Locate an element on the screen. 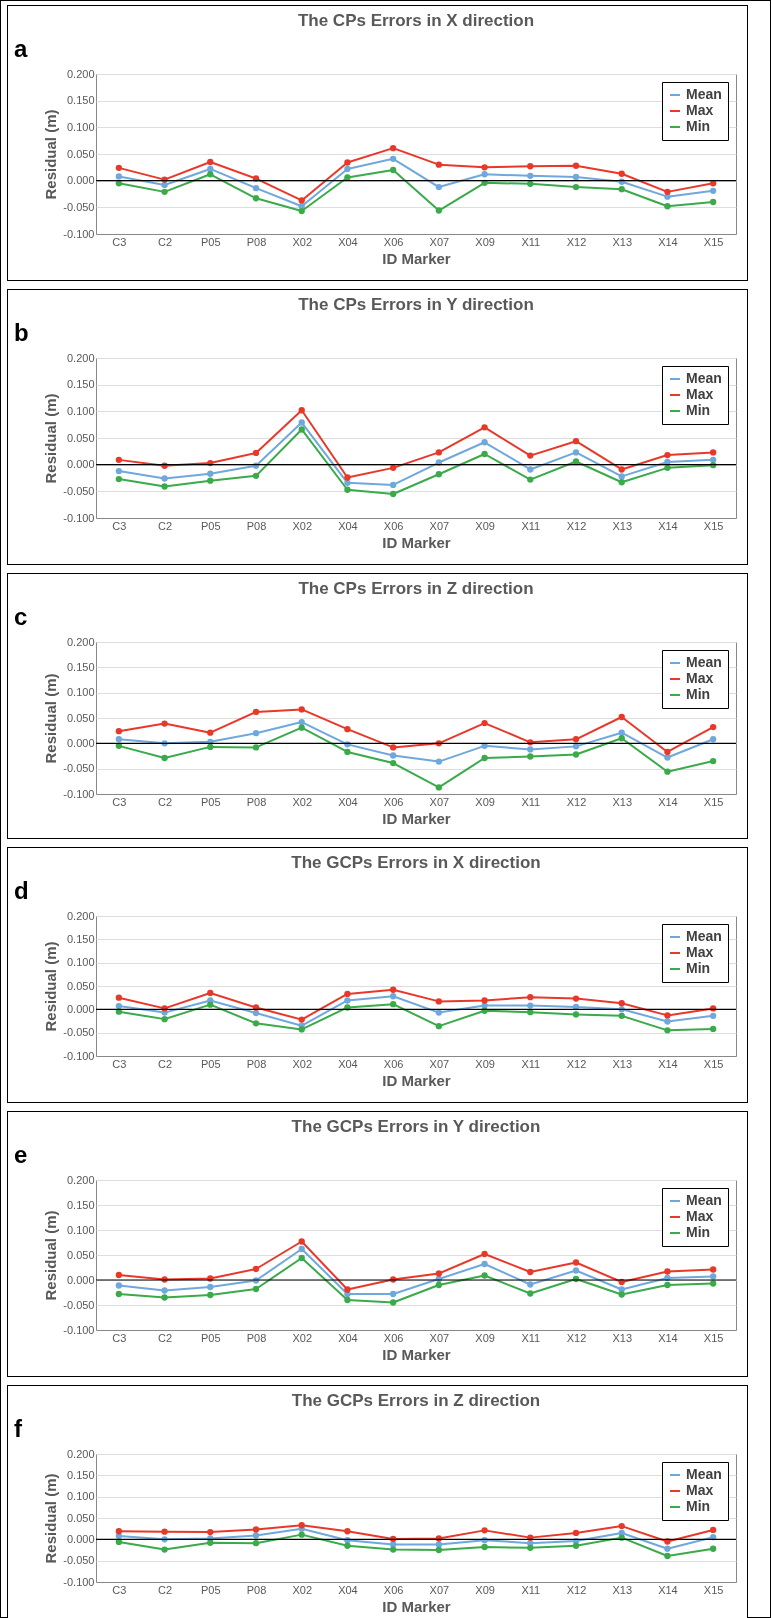 Image resolution: width=771 pixels, height=1618 pixels. chart-title: The GCPs Errors in Z direction is located at coordinates (416, 1400).